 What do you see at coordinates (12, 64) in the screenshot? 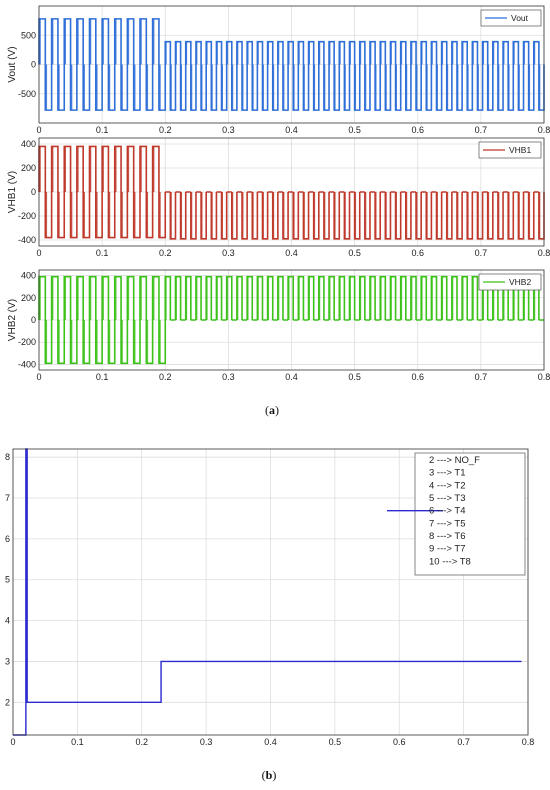
I see `y-axis-label: Vout (V)` at bounding box center [12, 64].